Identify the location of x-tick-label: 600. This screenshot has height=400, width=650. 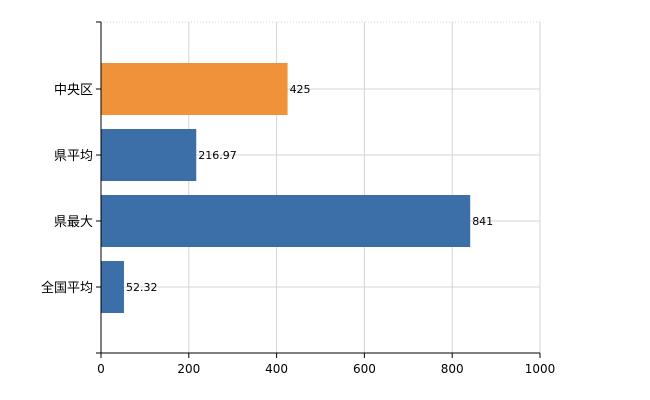
(364, 369).